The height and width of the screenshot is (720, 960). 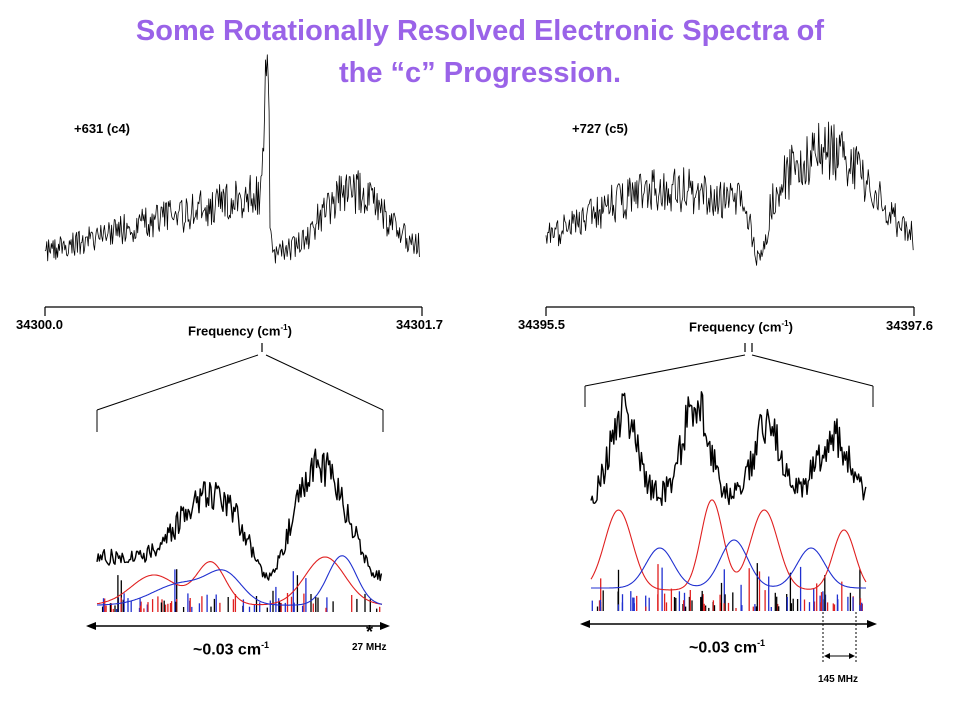 I want to click on right-span-label: ~0.03 cm-1, so click(x=727, y=647).